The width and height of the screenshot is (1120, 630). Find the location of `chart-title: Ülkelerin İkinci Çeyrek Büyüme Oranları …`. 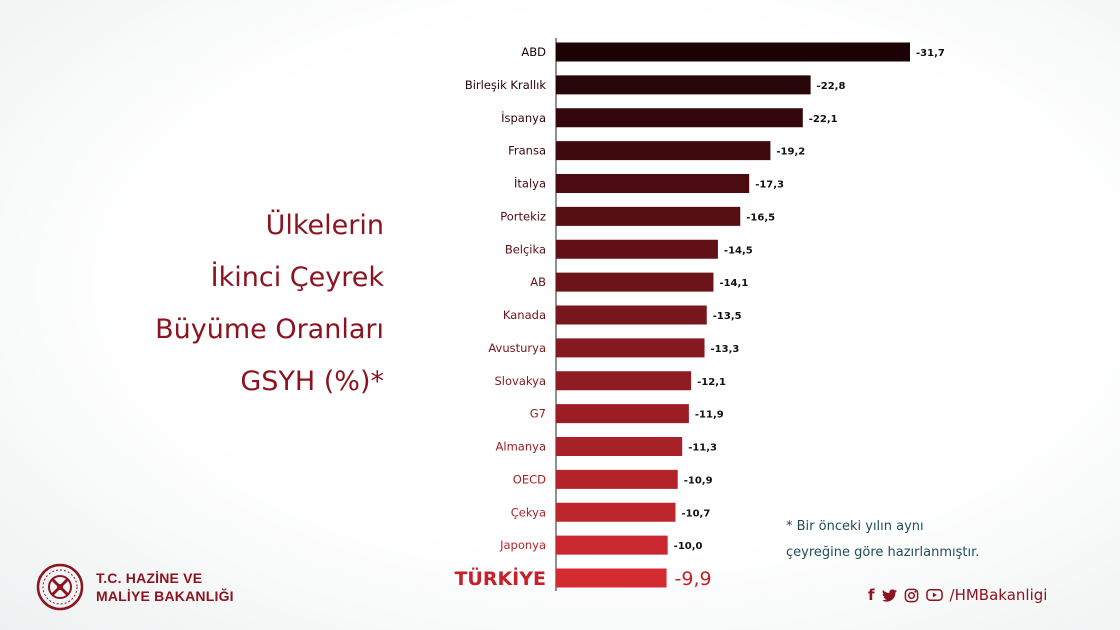

chart-title: Ülkelerin İkinci Çeyrek Büyüme Oranları … is located at coordinates (269, 304).